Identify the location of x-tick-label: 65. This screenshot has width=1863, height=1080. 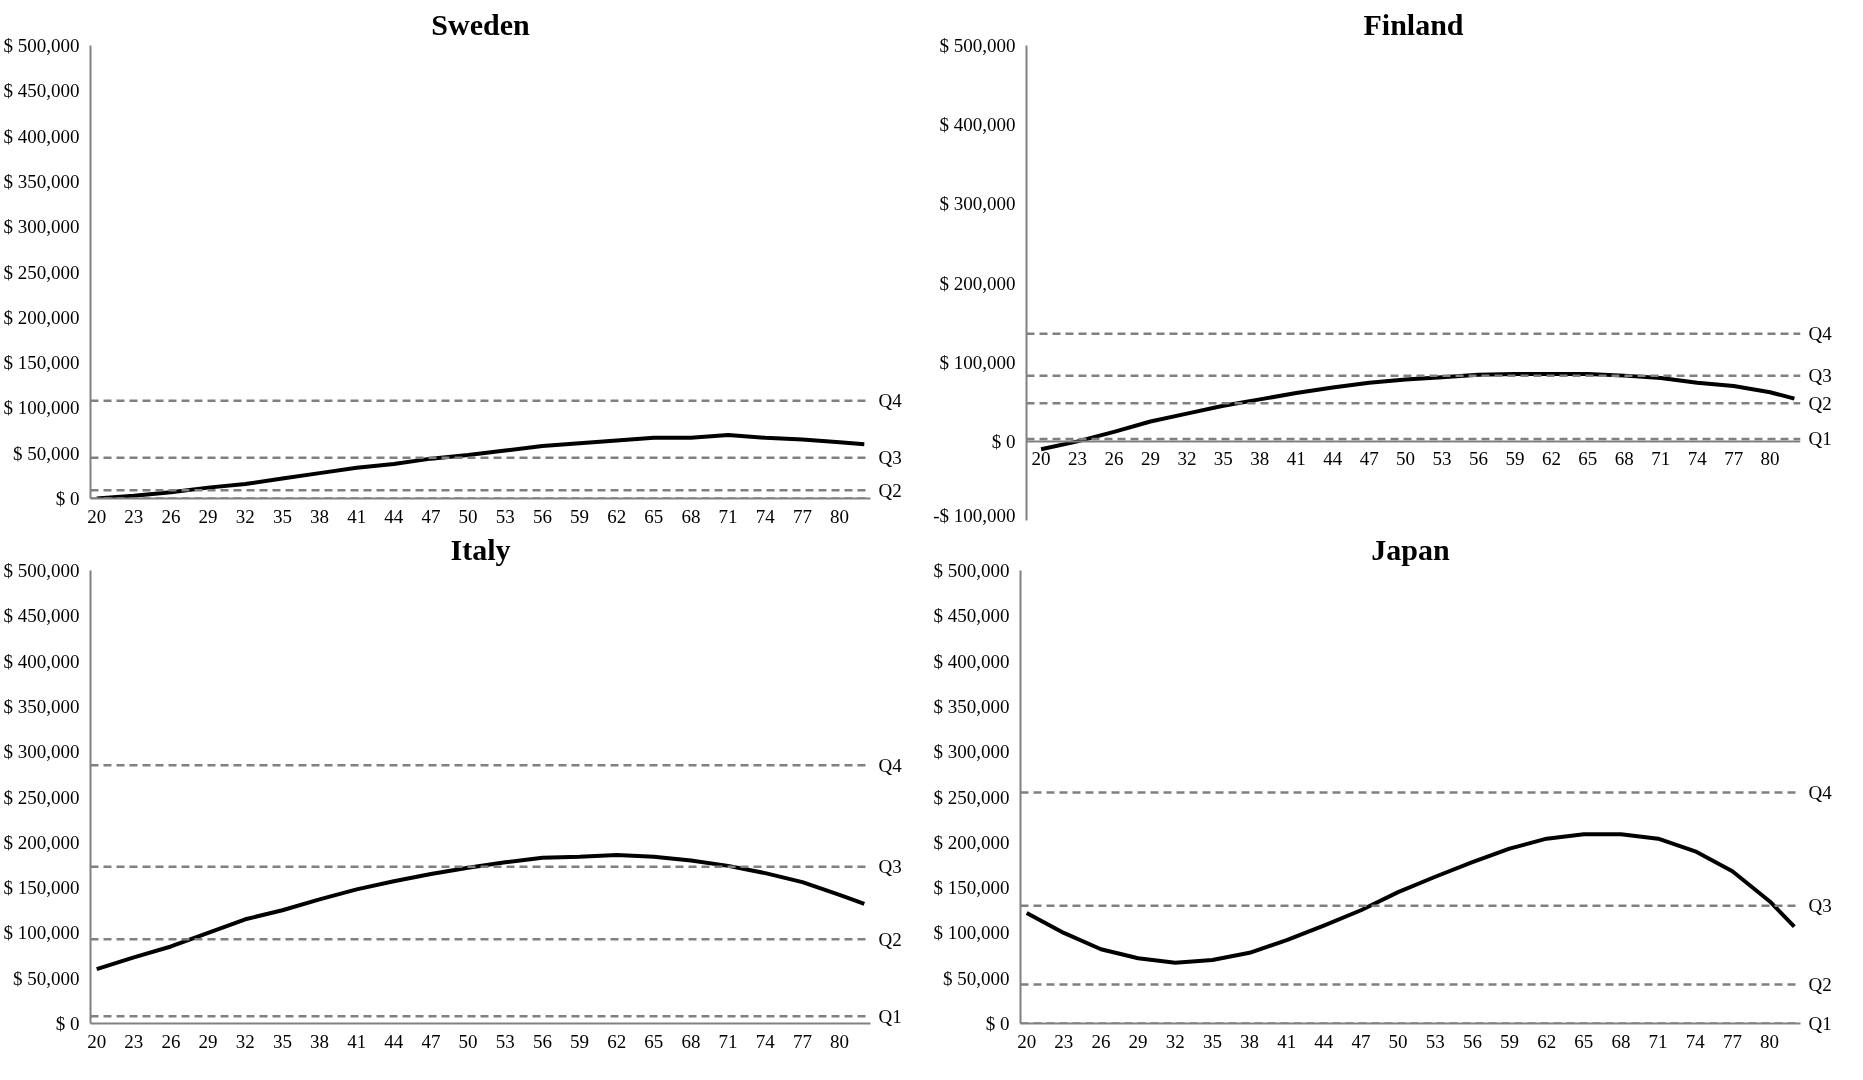
(1588, 459).